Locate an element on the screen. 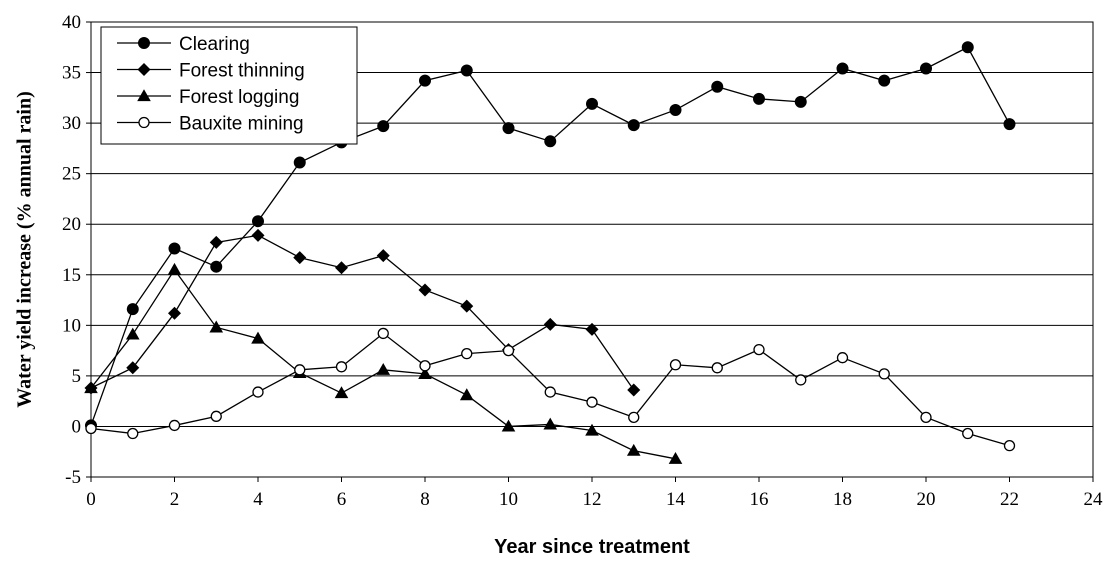 The height and width of the screenshot is (562, 1115). x-tick-label: 4 is located at coordinates (258, 499).